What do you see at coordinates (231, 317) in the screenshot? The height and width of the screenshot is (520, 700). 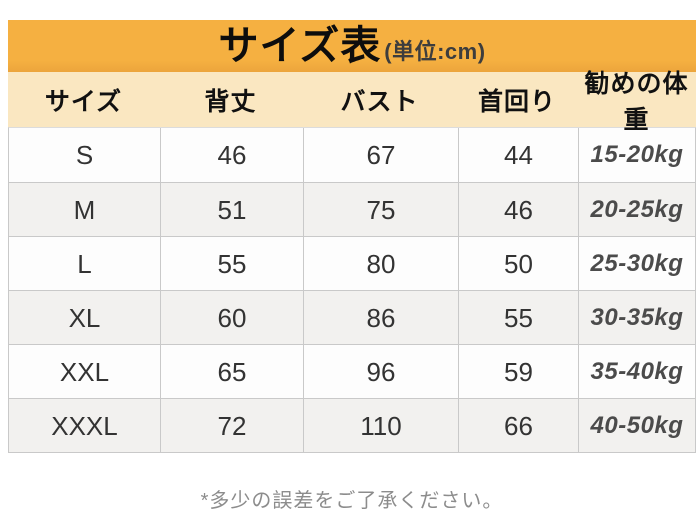 I see `cell-back: 60` at bounding box center [231, 317].